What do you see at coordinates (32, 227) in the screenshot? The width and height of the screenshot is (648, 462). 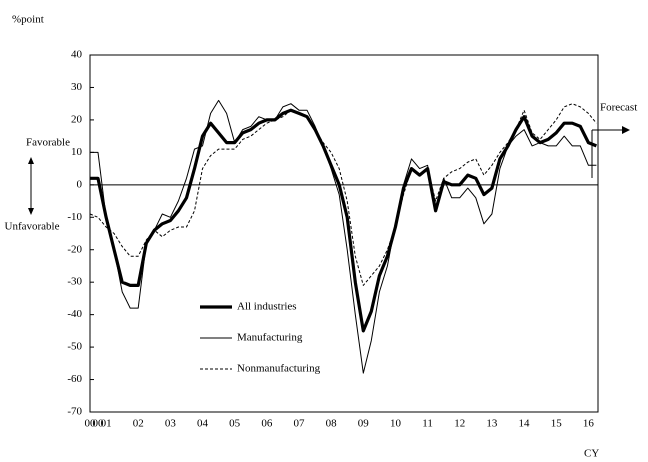 I see `unfavorable-label: Unfavorable` at bounding box center [32, 227].